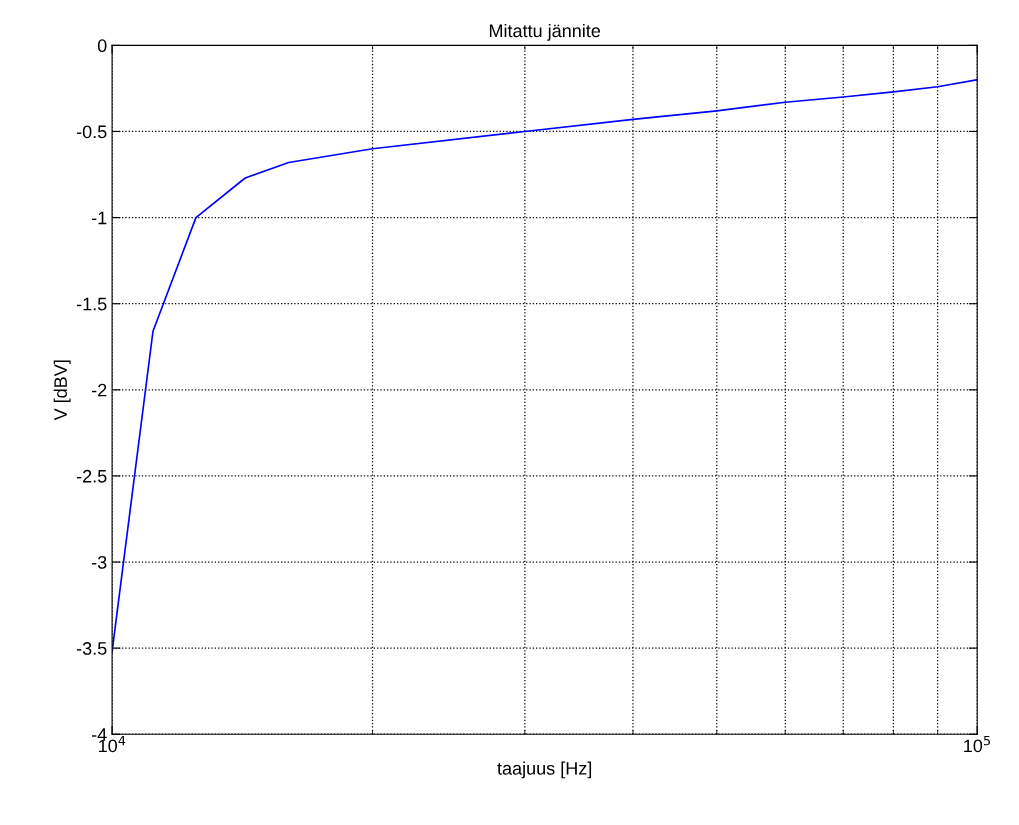  Describe the element at coordinates (62, 390) in the screenshot. I see `y-axis-title: V [dBV]` at that location.